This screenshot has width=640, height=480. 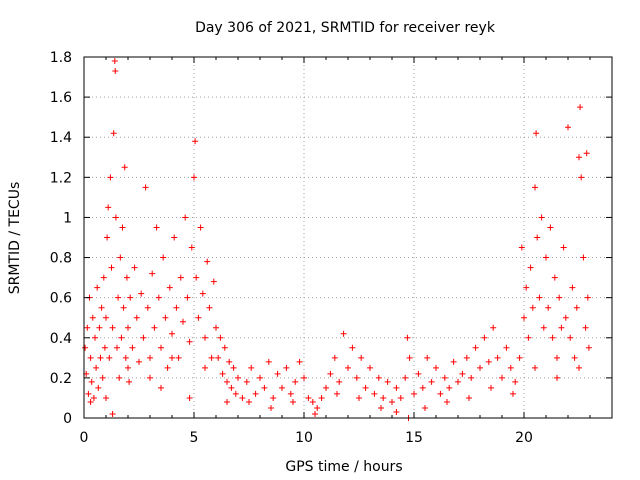 What do you see at coordinates (61, 98) in the screenshot?
I see `y-tick-label: 1.6` at bounding box center [61, 98].